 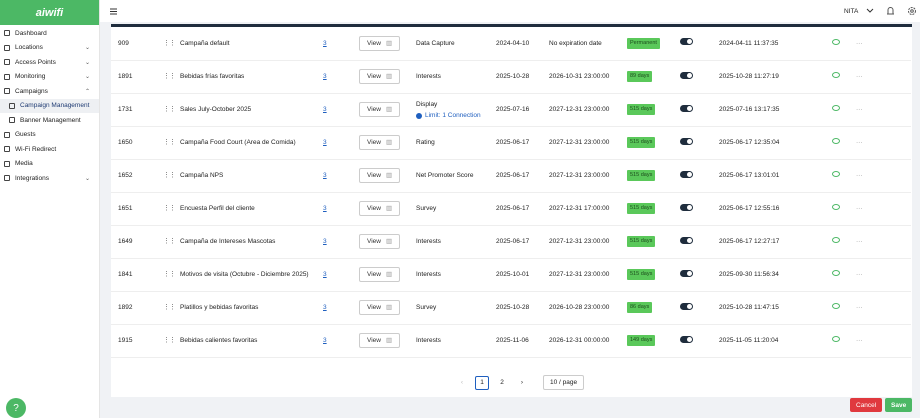 What do you see at coordinates (219, 307) in the screenshot?
I see `campaign-name: Platillos y bebidas favoritas` at bounding box center [219, 307].